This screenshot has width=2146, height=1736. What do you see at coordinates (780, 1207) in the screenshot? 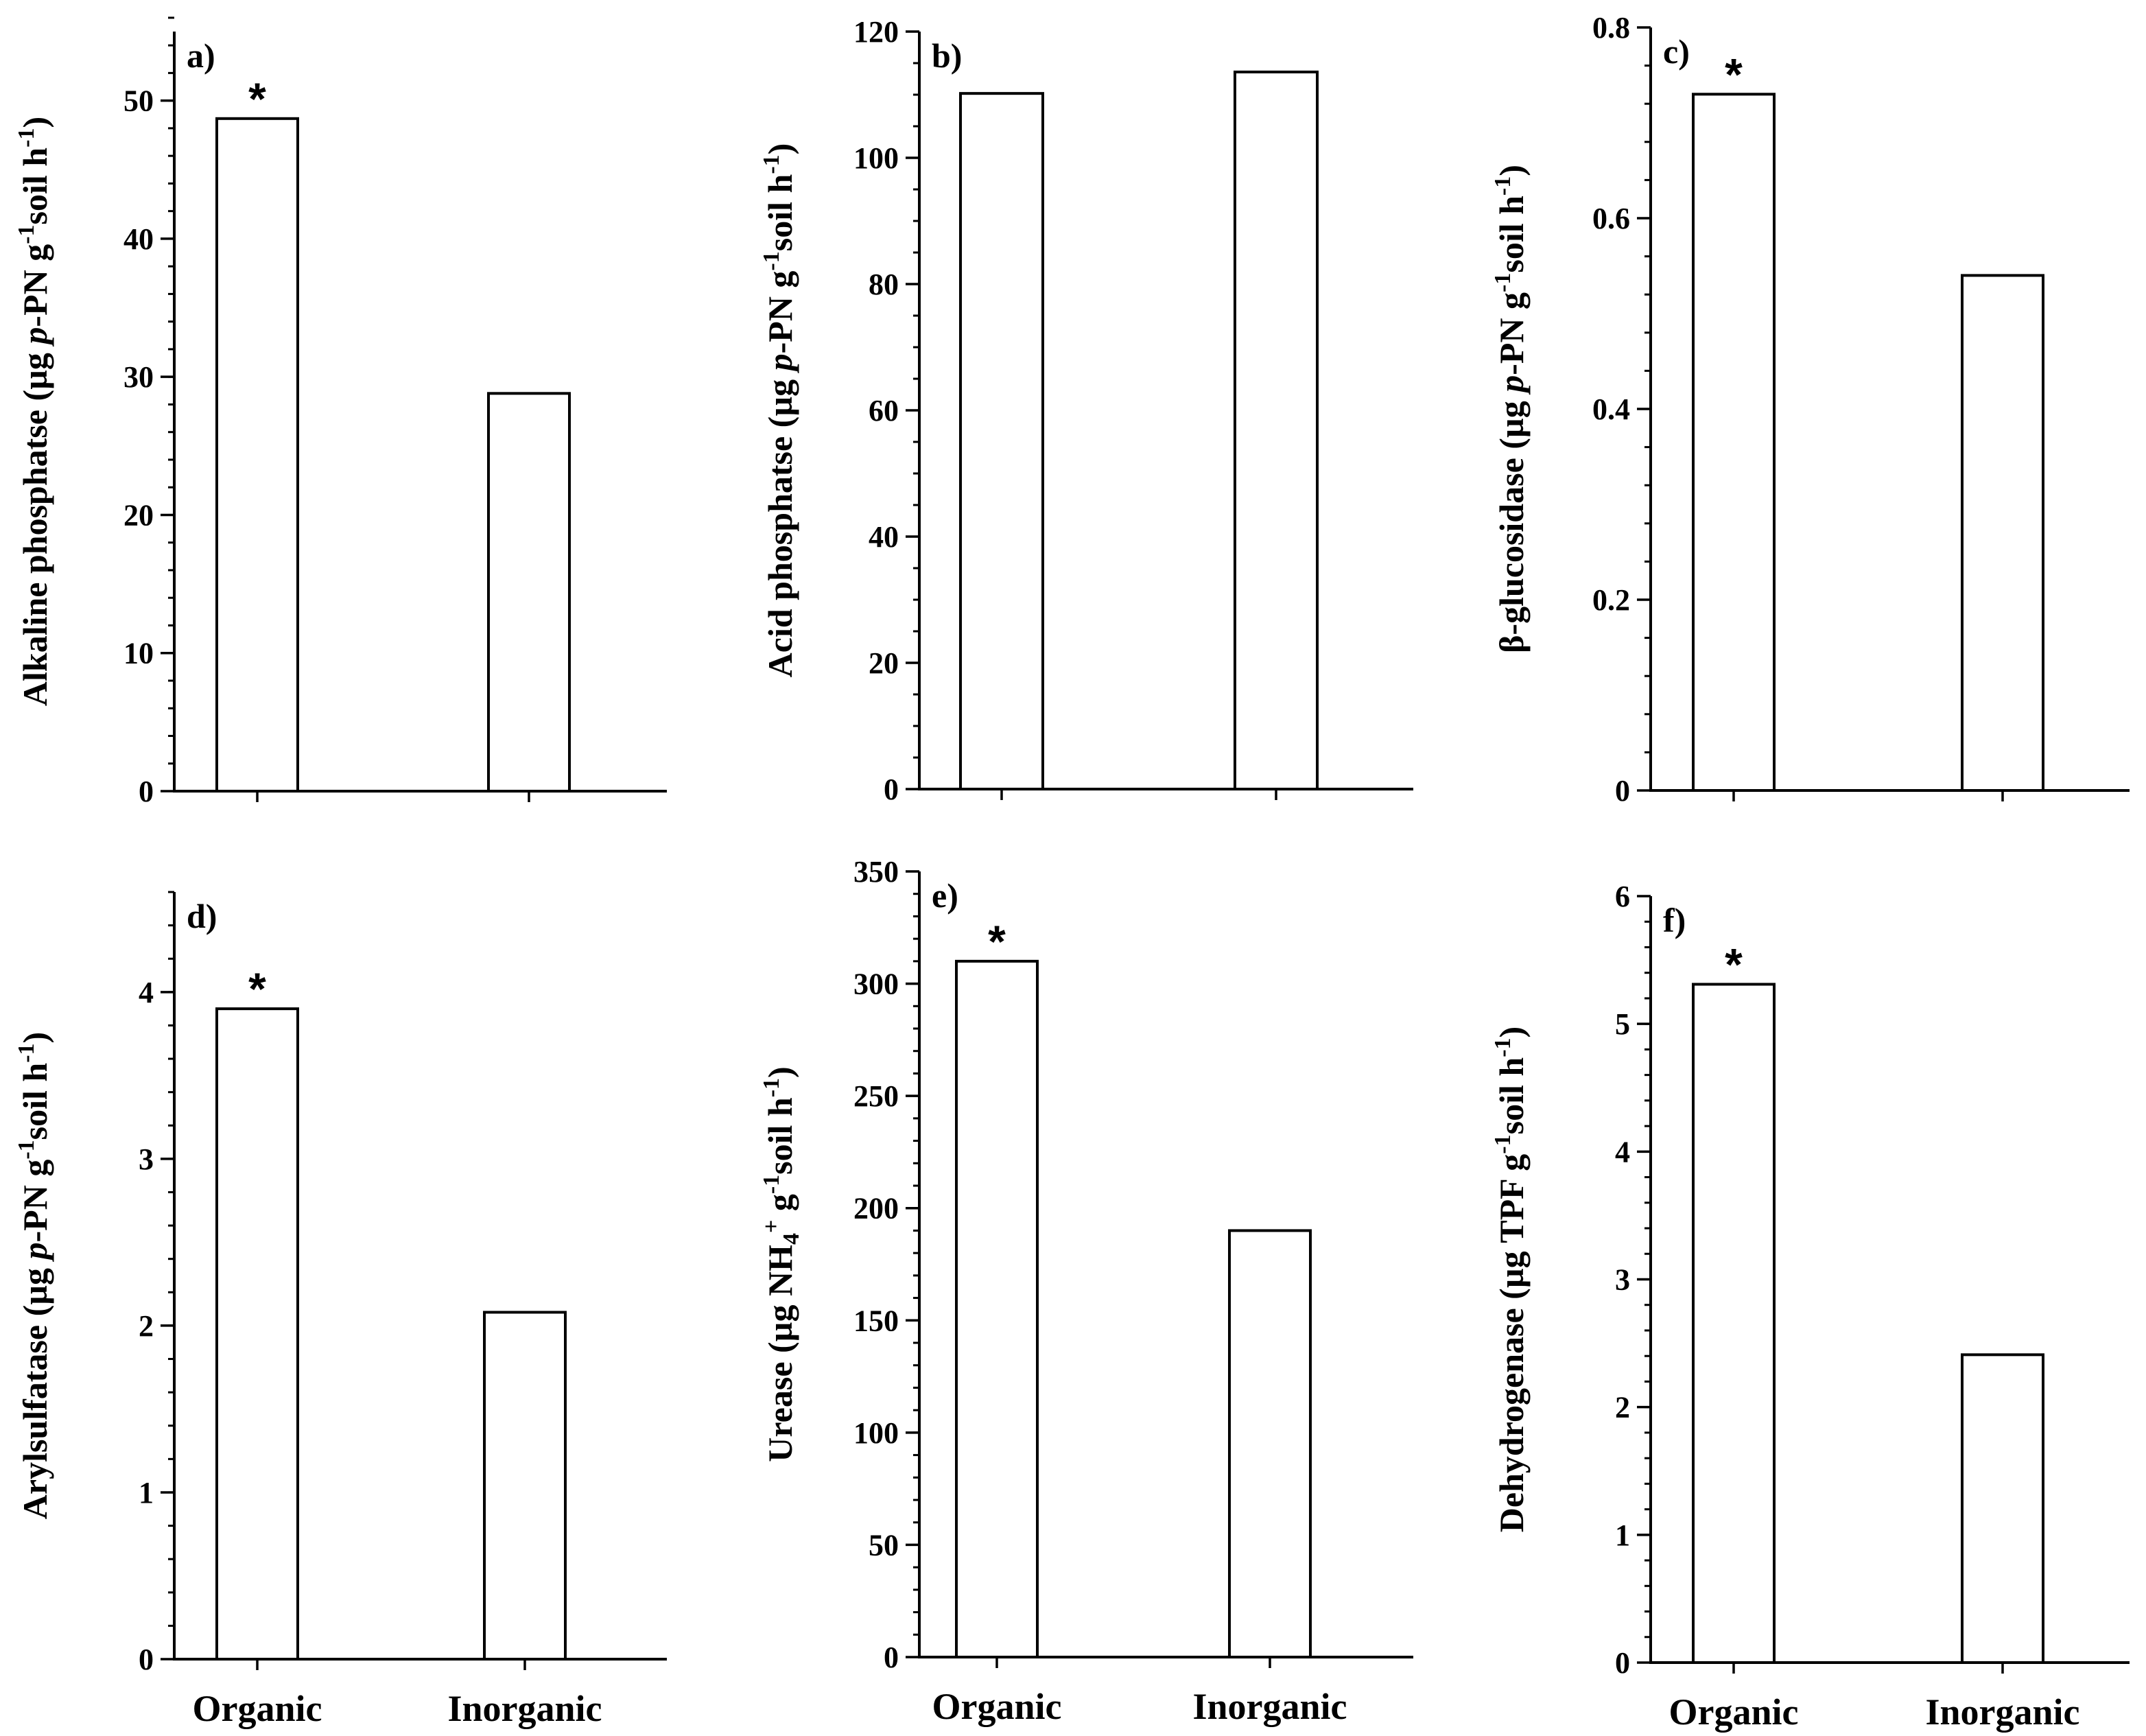
I see `y-axis-label-part: g` at bounding box center [780, 1207].